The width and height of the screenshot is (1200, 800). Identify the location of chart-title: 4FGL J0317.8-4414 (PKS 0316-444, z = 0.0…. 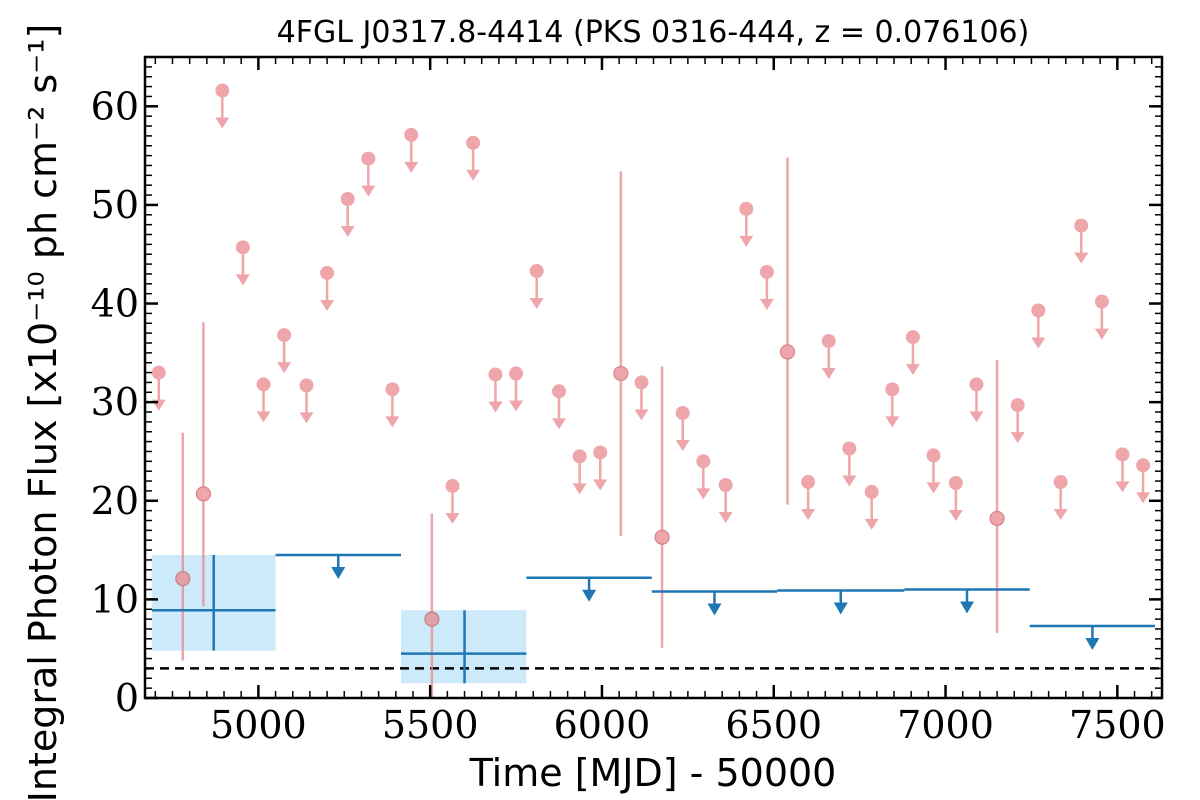
(653, 32).